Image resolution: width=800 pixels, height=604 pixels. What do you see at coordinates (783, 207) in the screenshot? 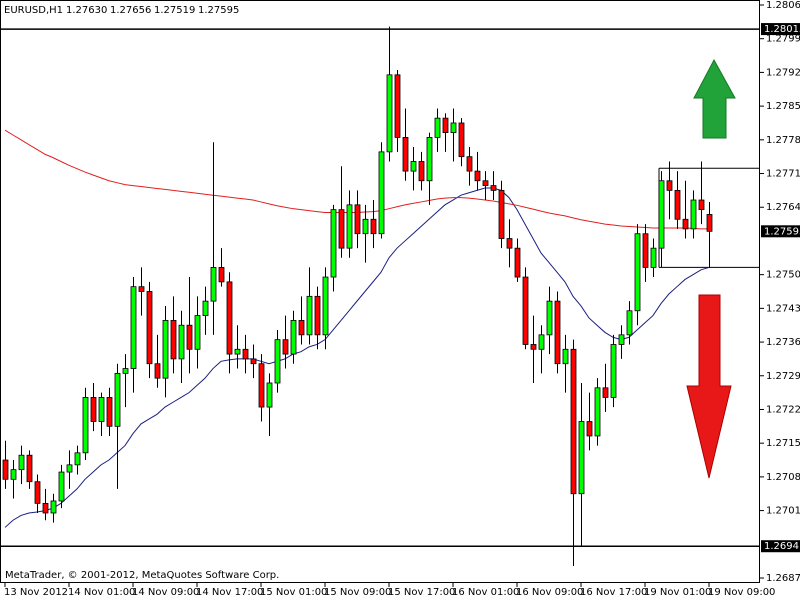
I see `y-tick-label: 1.27645` at bounding box center [783, 207].